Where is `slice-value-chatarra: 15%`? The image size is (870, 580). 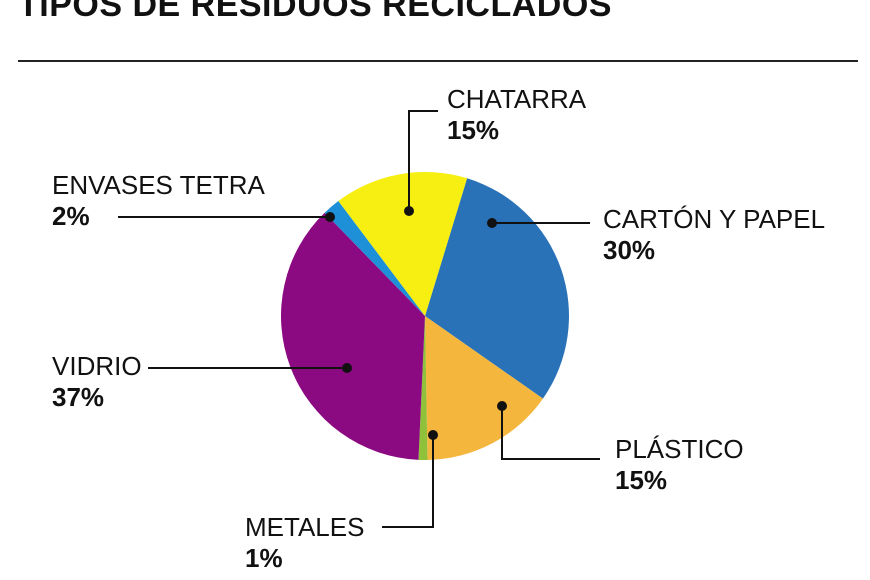
slice-value-chatarra: 15% is located at coordinates (473, 130).